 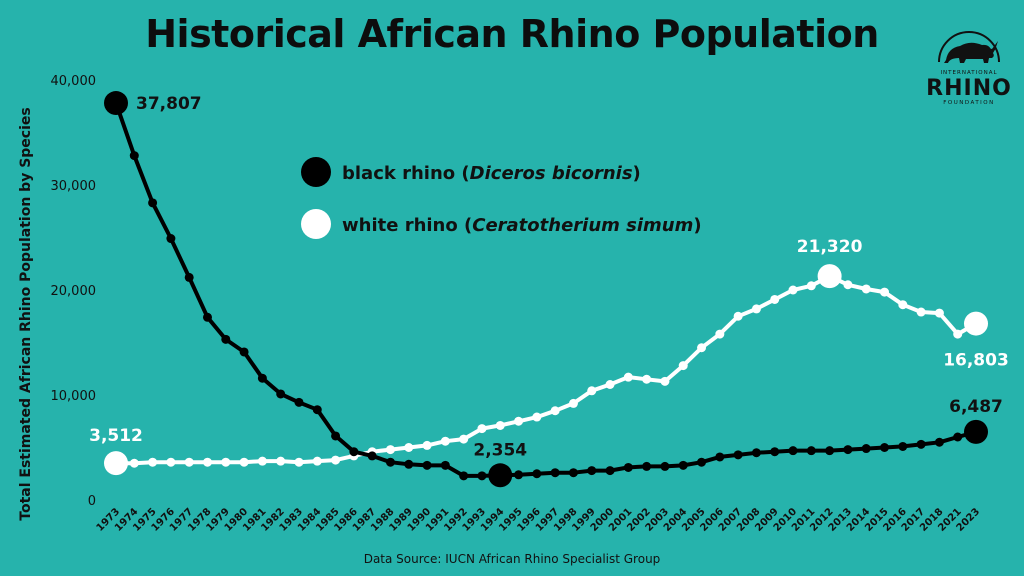 What do you see at coordinates (830, 247) in the screenshot?
I see `data-label: 21,320` at bounding box center [830, 247].